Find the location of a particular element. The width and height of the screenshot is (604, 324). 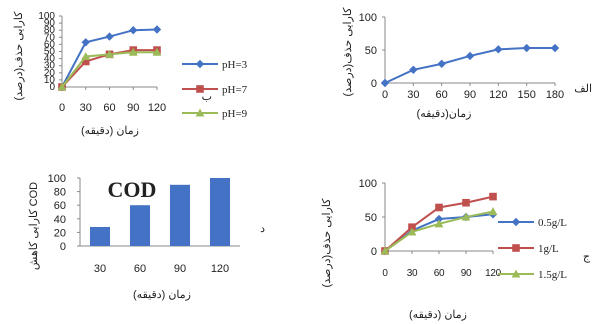

dal-xtick-label: 60 is located at coordinates (140, 269).